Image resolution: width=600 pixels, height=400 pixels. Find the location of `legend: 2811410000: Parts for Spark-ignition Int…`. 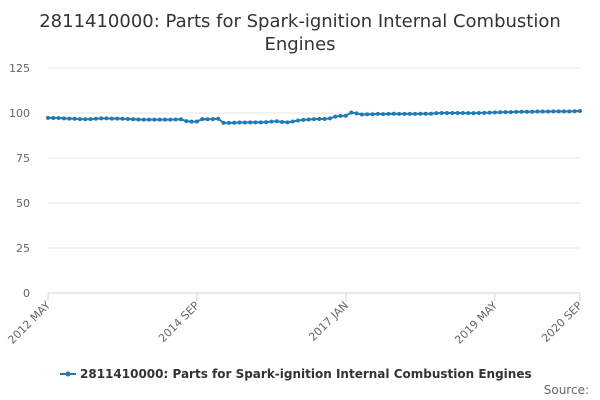

legend: 2811410000: Parts for Spark-ignition Int… is located at coordinates (296, 374).